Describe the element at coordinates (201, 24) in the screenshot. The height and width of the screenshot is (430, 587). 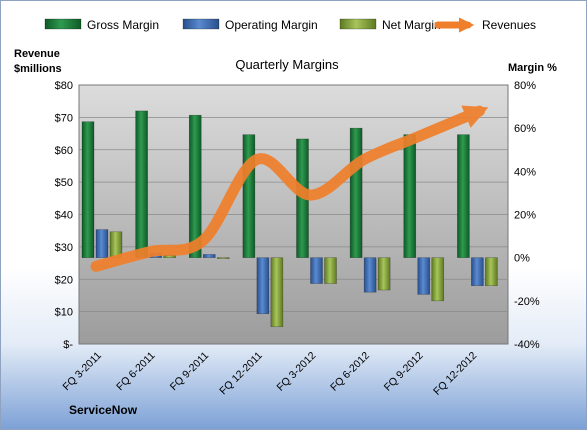
I see `legend-swatch-operating-margin` at that location.